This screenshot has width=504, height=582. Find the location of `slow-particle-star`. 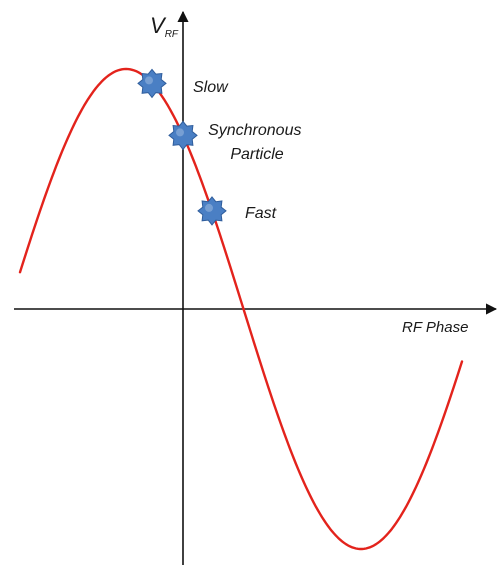

slow-particle-star is located at coordinates (152, 83).